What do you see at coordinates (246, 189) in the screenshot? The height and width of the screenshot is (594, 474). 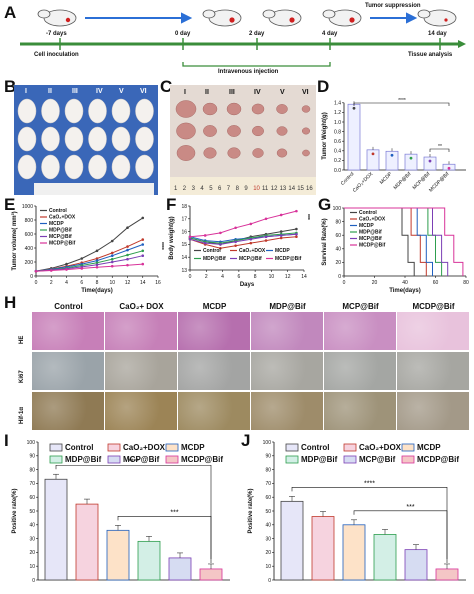 I see `ruler-number: 9` at bounding box center [246, 189].